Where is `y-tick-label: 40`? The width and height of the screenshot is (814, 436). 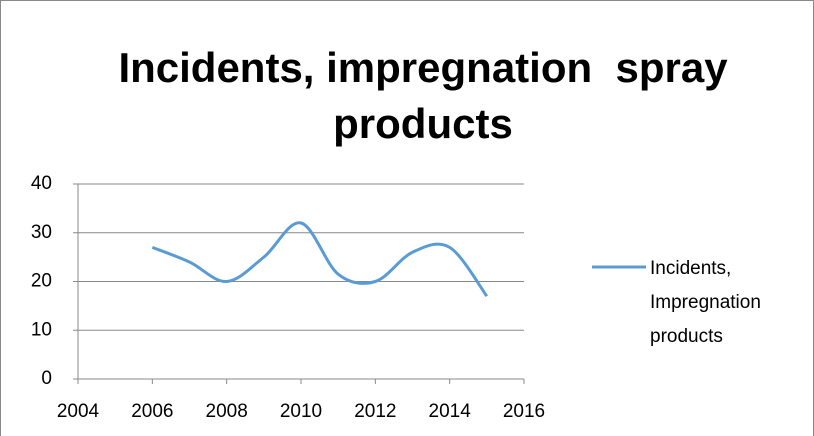
y-tick-label: 40 is located at coordinates (41, 183).